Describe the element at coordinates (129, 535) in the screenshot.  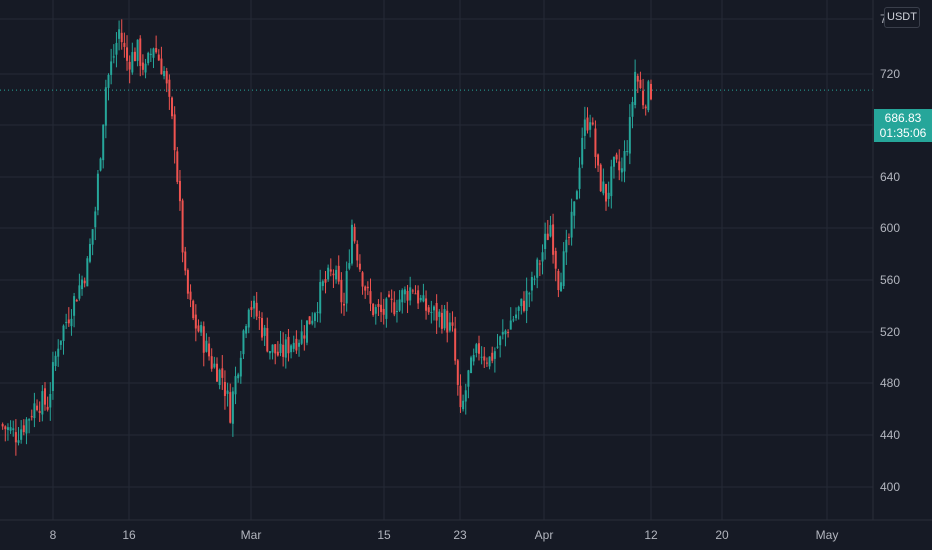
I see `x-tick-label: 16` at that location.